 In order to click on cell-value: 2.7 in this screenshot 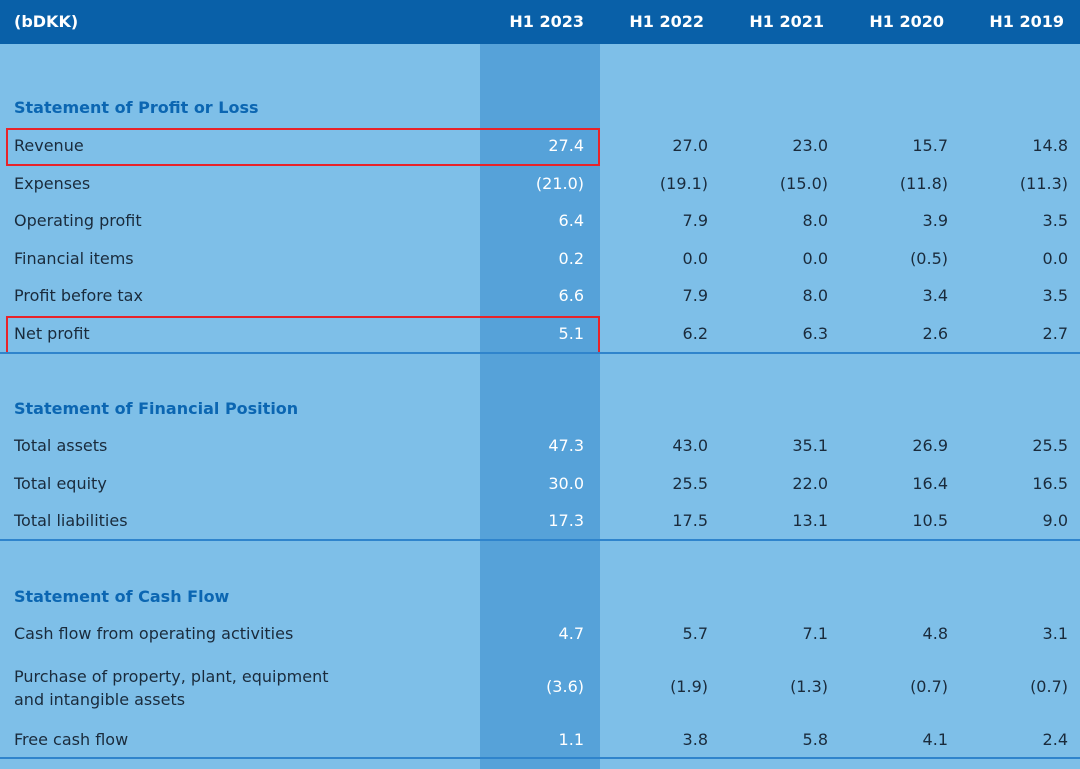, I will do `click(1055, 333)`.